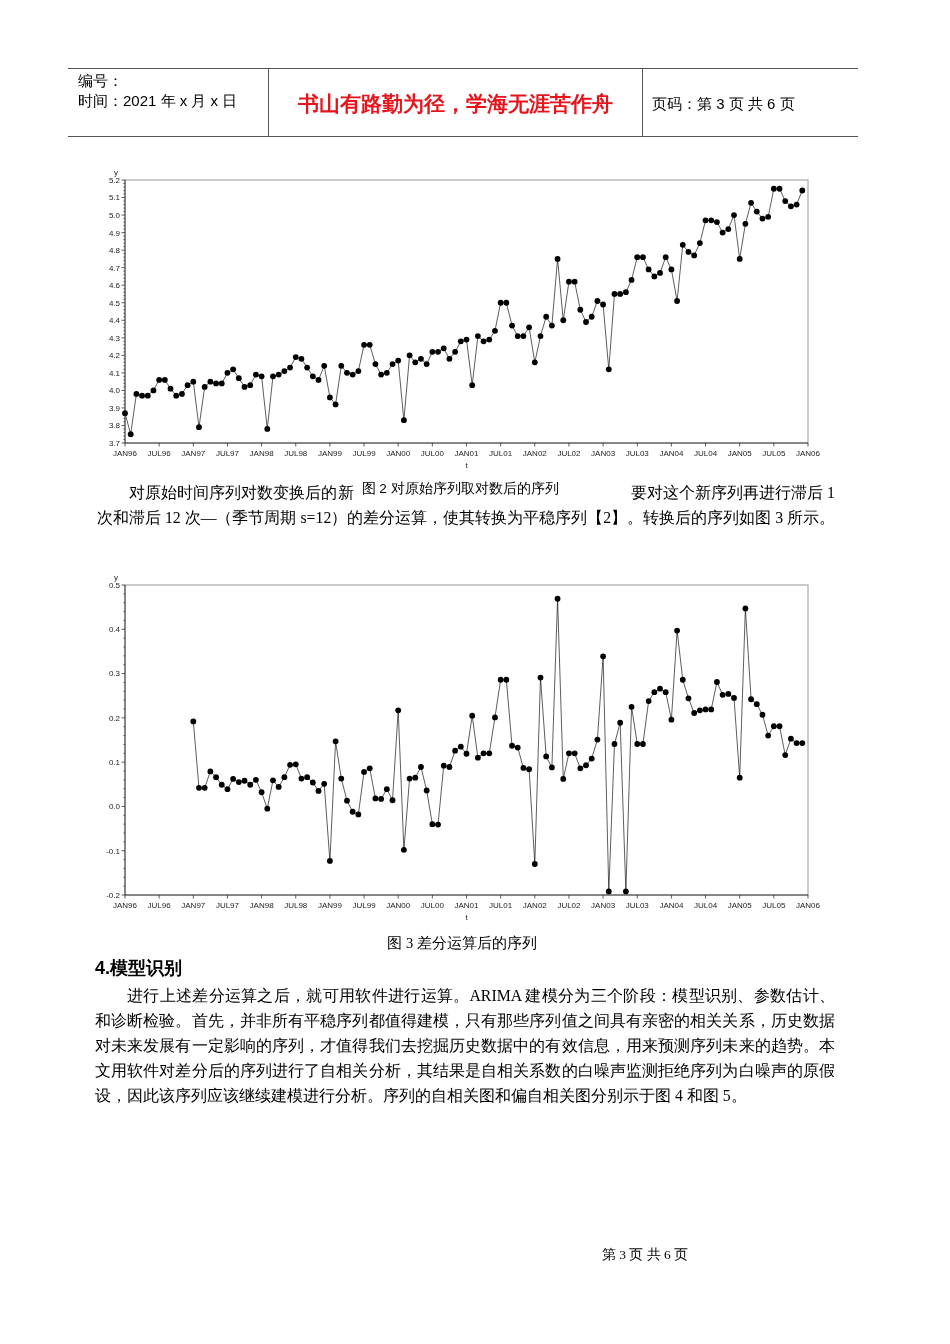  Describe the element at coordinates (114, 268) in the screenshot. I see `y-tick-label: 4.7` at that location.